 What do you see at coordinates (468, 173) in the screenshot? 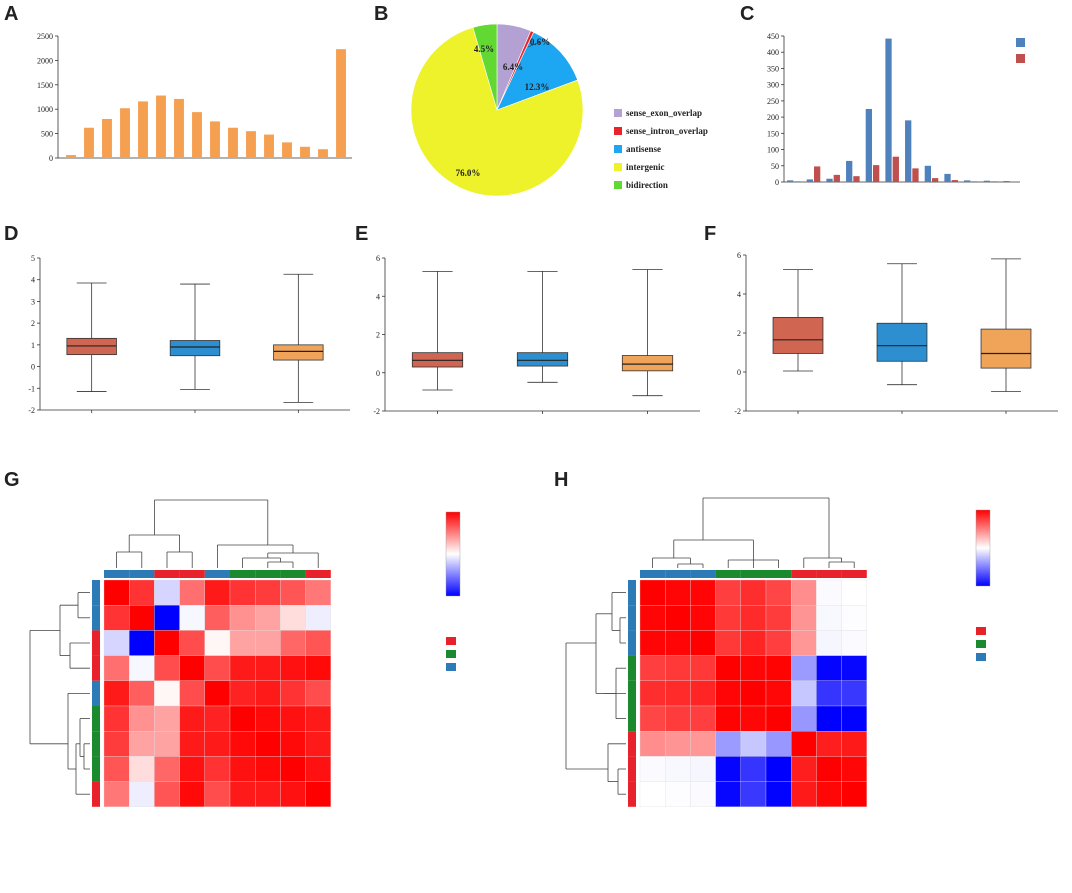
I see `pie-value-label: 76.0%` at bounding box center [468, 173].